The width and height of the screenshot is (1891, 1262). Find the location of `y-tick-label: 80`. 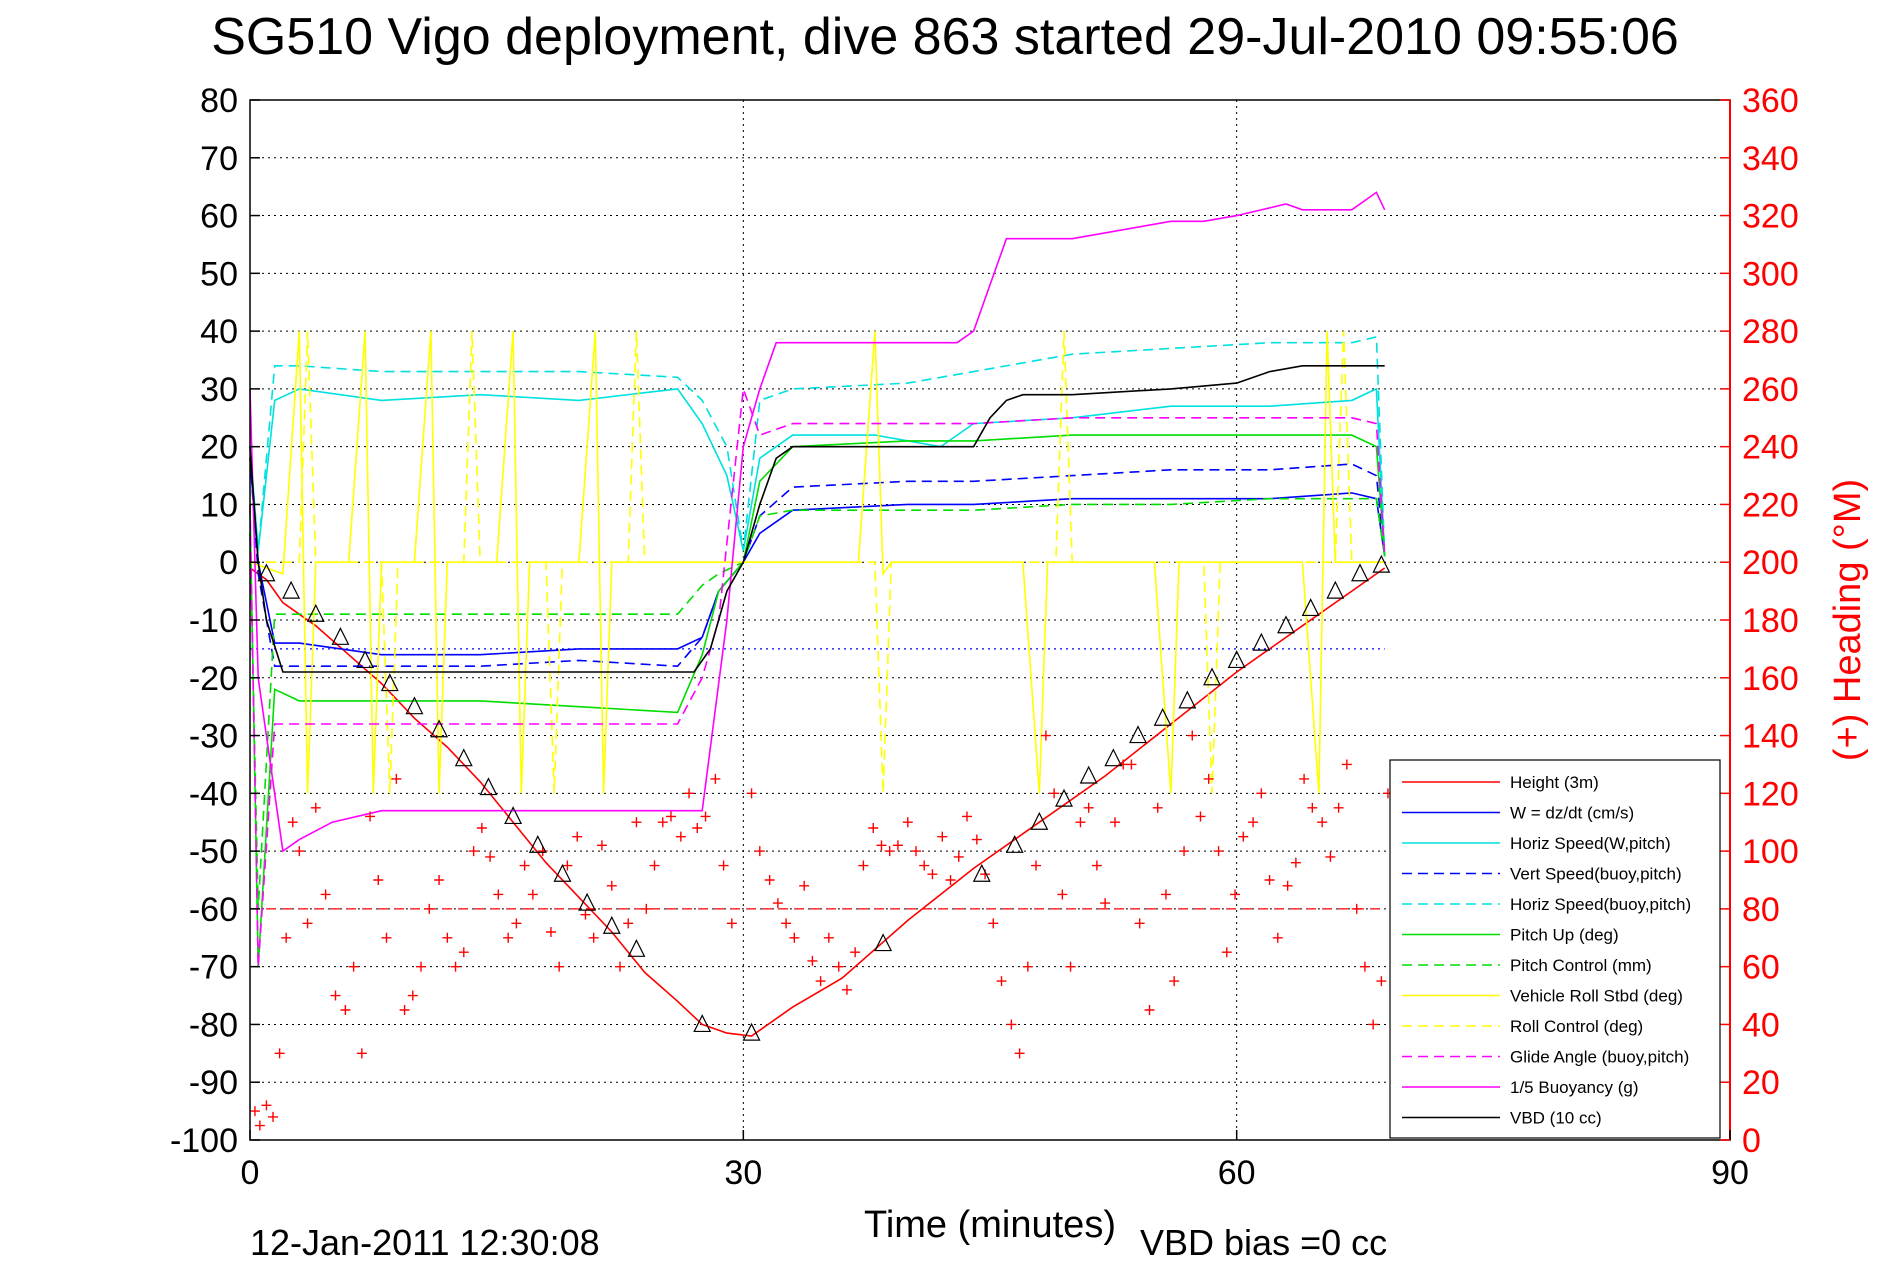

y-tick-label: 80 is located at coordinates (219, 101).